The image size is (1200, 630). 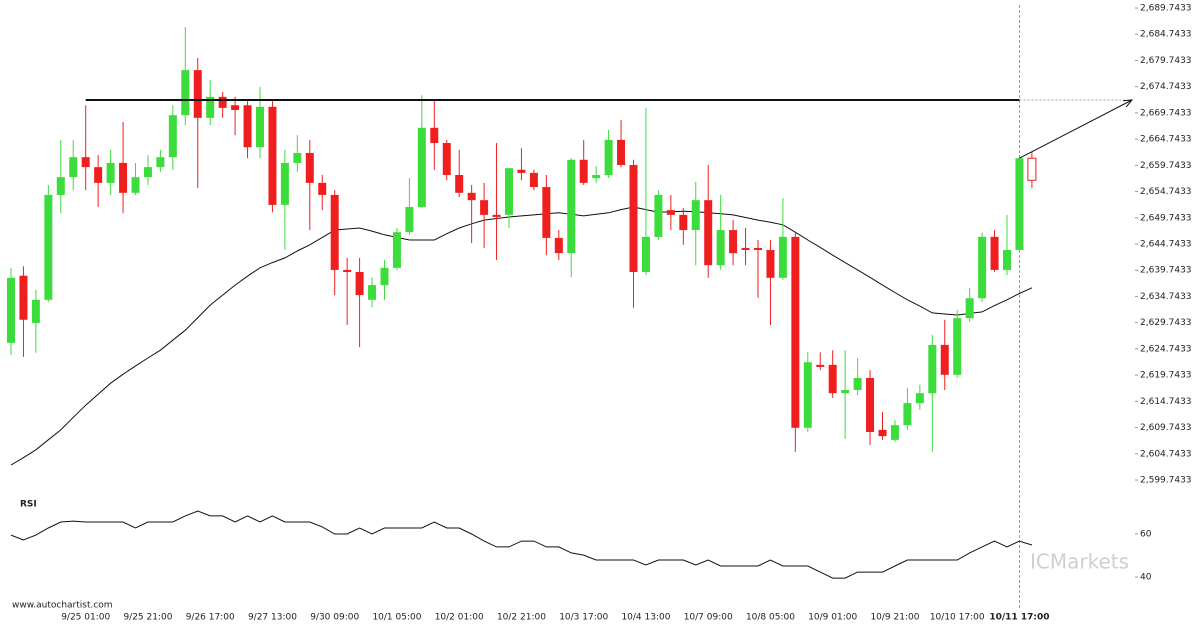 What do you see at coordinates (770, 618) in the screenshot?
I see `x-tick-label: 10/8 05:00` at bounding box center [770, 618].